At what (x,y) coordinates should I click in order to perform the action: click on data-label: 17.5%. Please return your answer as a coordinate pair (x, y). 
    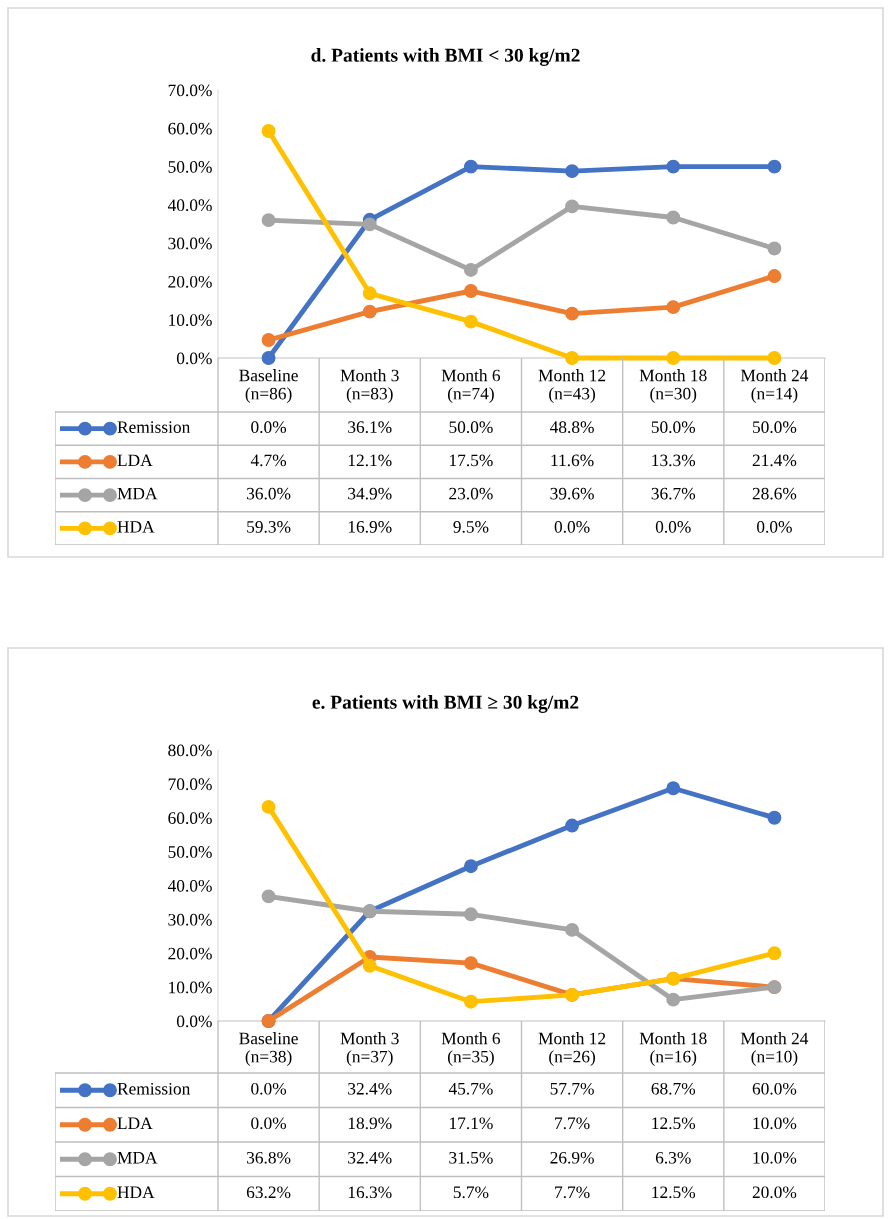
    Looking at the image, I should click on (471, 460).